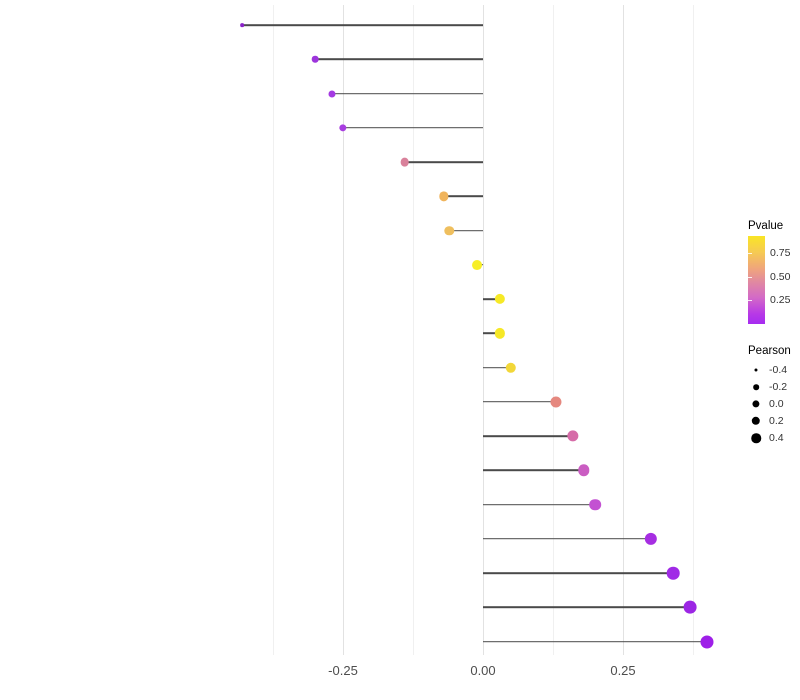  What do you see at coordinates (776, 404) in the screenshot?
I see `pearson-legend-label: 0.0` at bounding box center [776, 404].